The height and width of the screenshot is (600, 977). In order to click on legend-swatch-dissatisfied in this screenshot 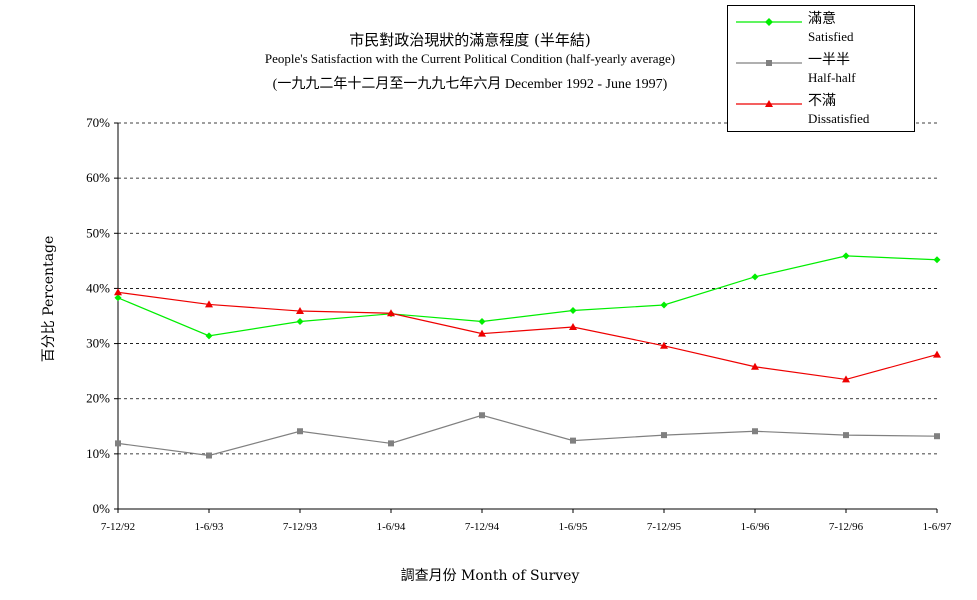, I will do `click(769, 103)`.